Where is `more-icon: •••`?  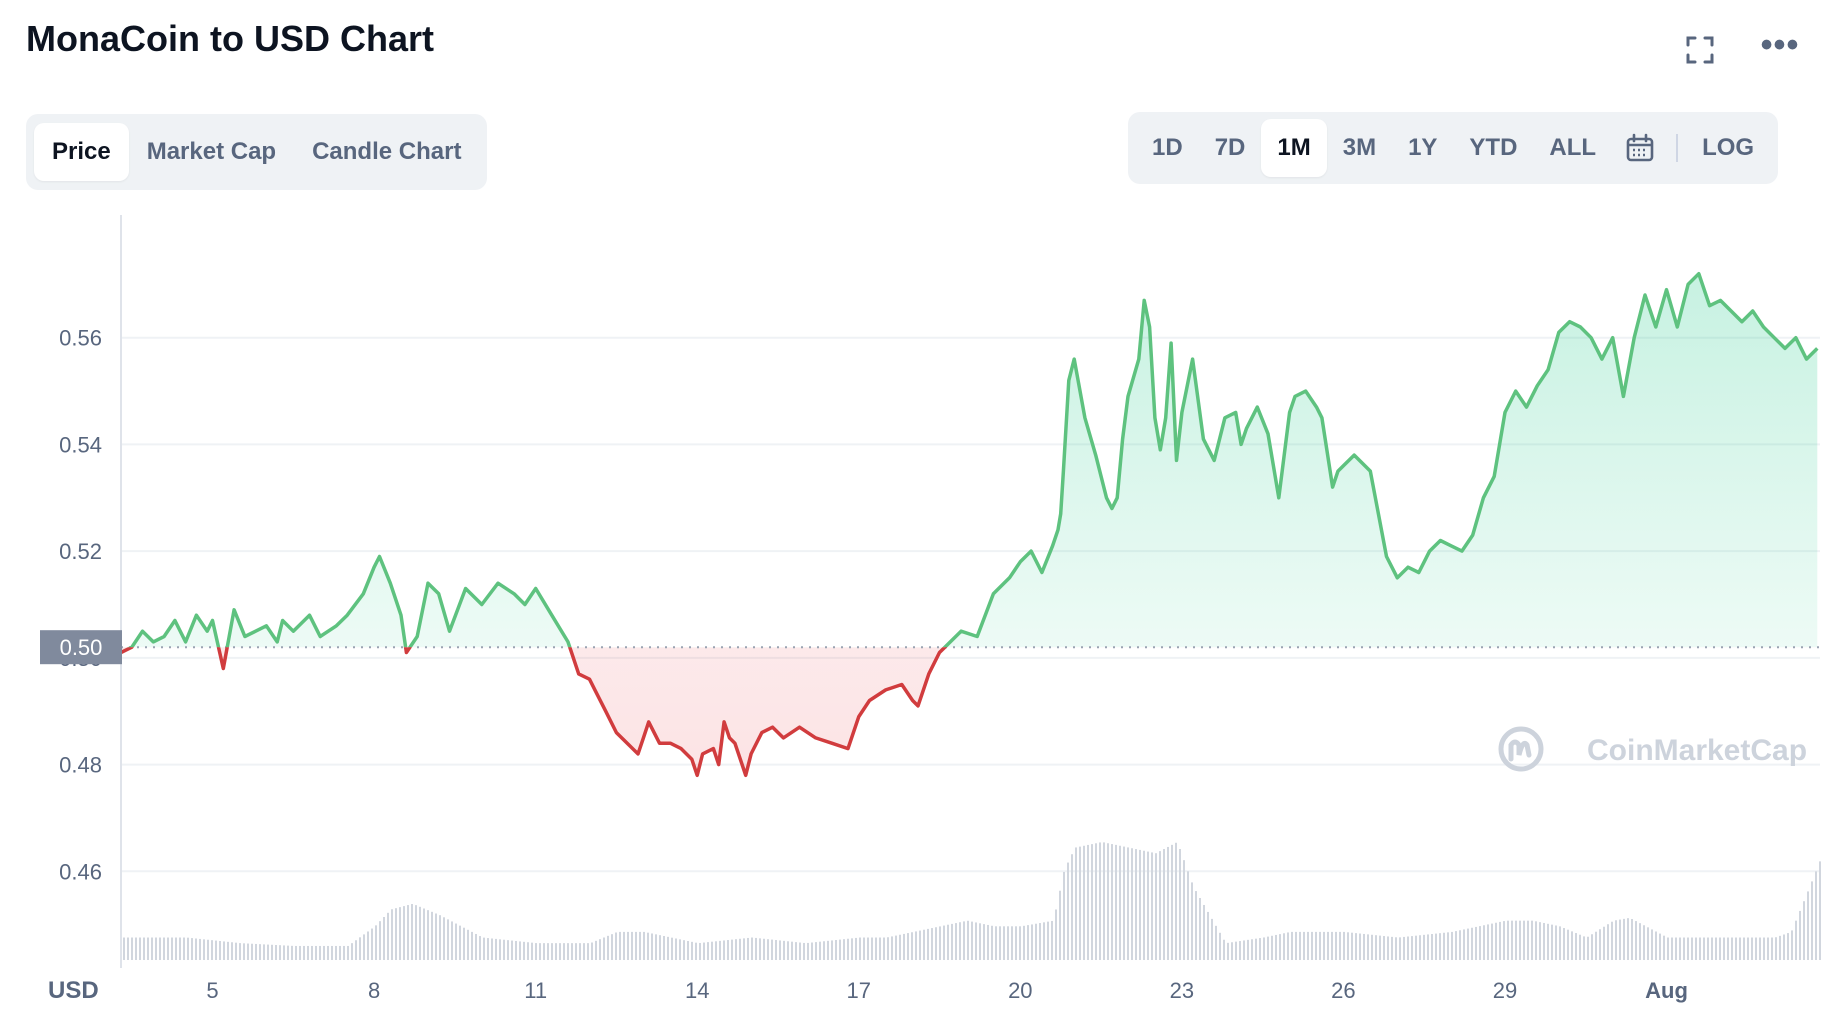
more-icon: ••• is located at coordinates (1780, 45).